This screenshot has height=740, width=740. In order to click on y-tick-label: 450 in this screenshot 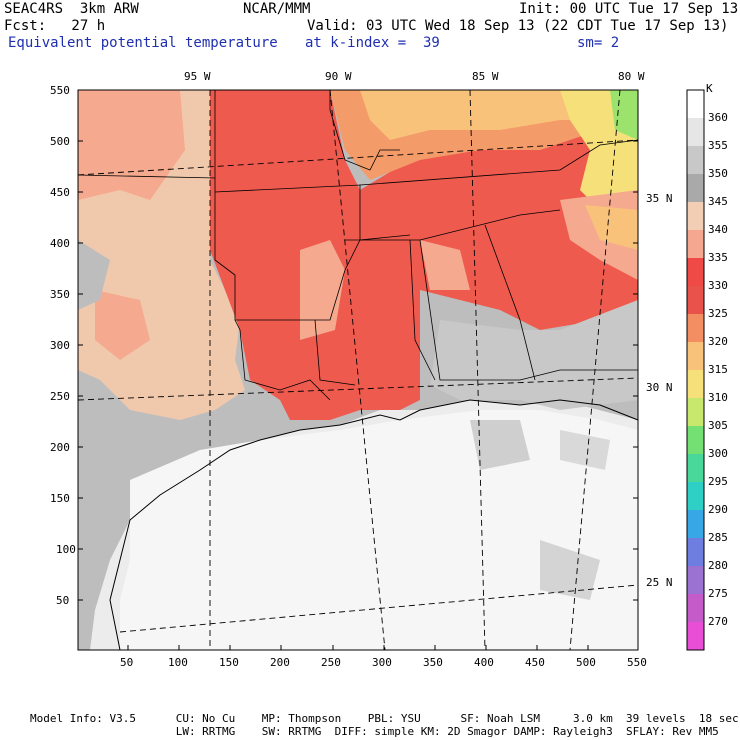, I will do `click(60, 192)`.